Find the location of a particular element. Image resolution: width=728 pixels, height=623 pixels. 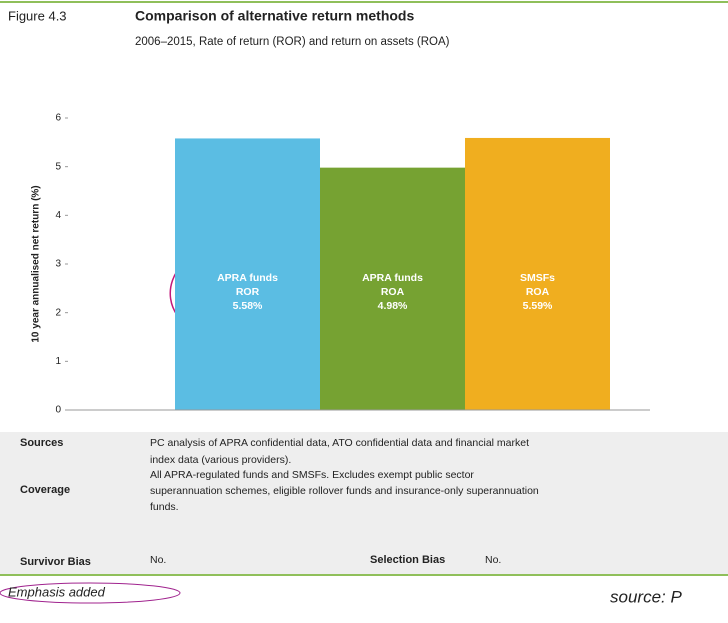

value-label: 5.58% is located at coordinates (248, 306).